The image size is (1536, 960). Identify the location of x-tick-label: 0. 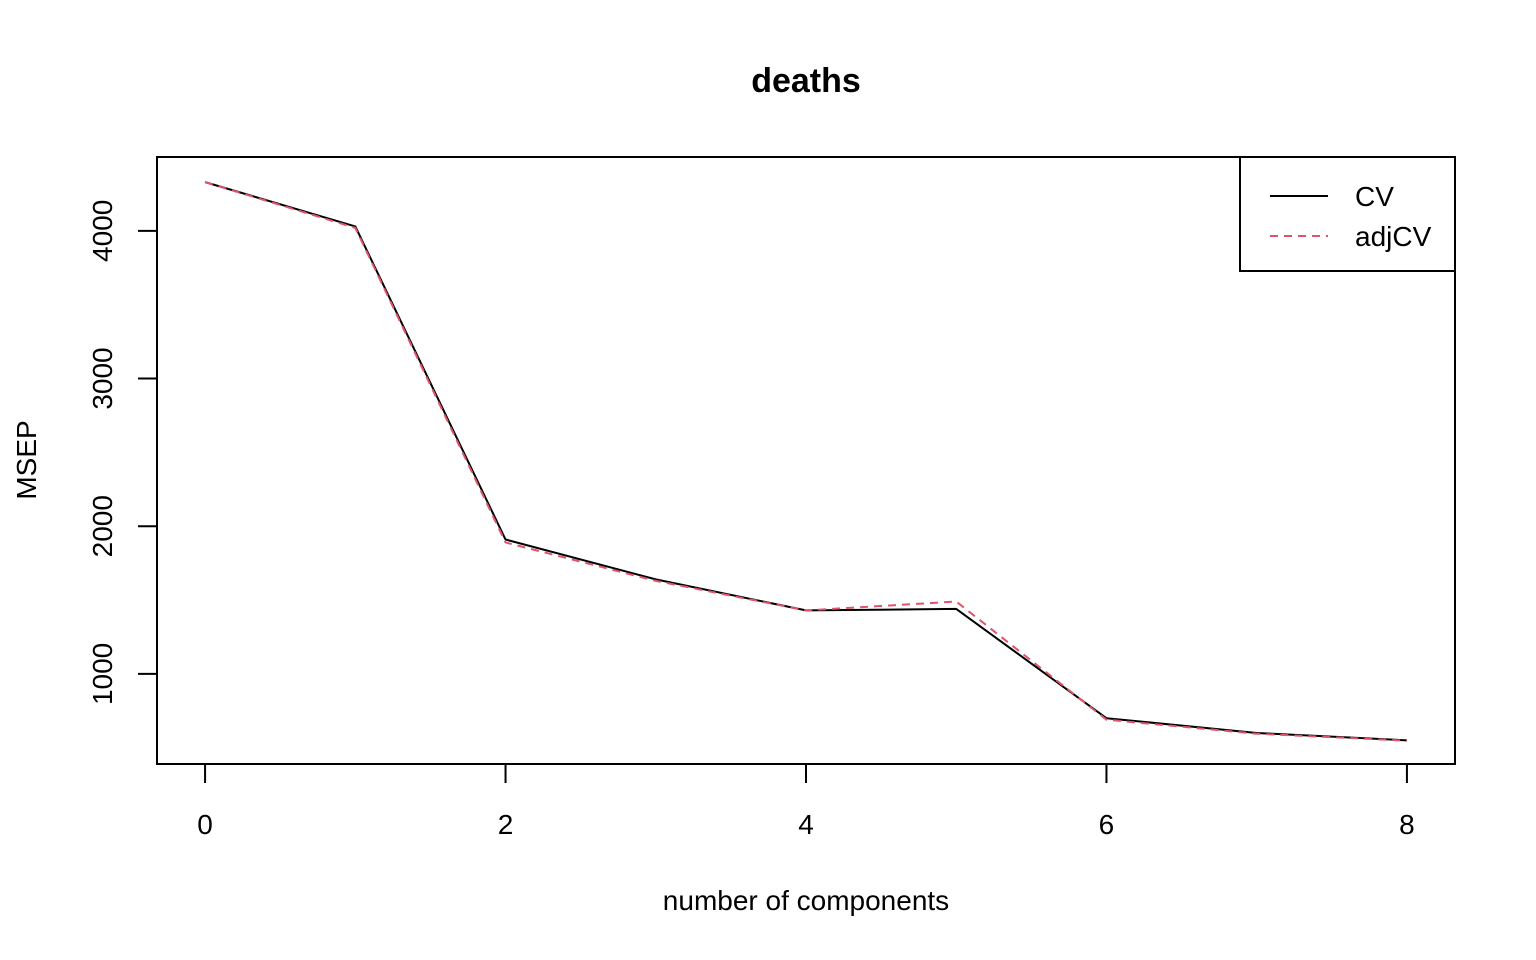
(205, 824).